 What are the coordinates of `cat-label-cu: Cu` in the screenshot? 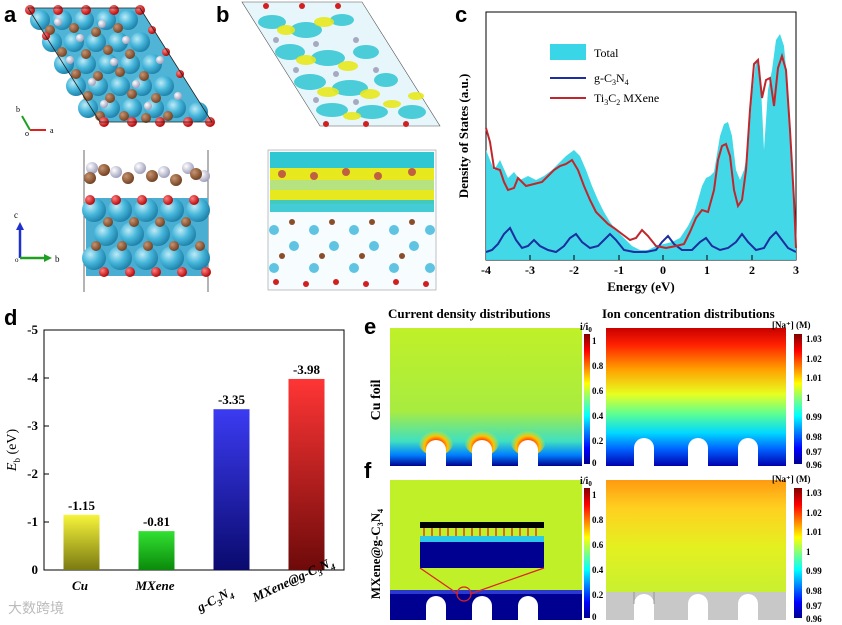 It's located at (80, 585).